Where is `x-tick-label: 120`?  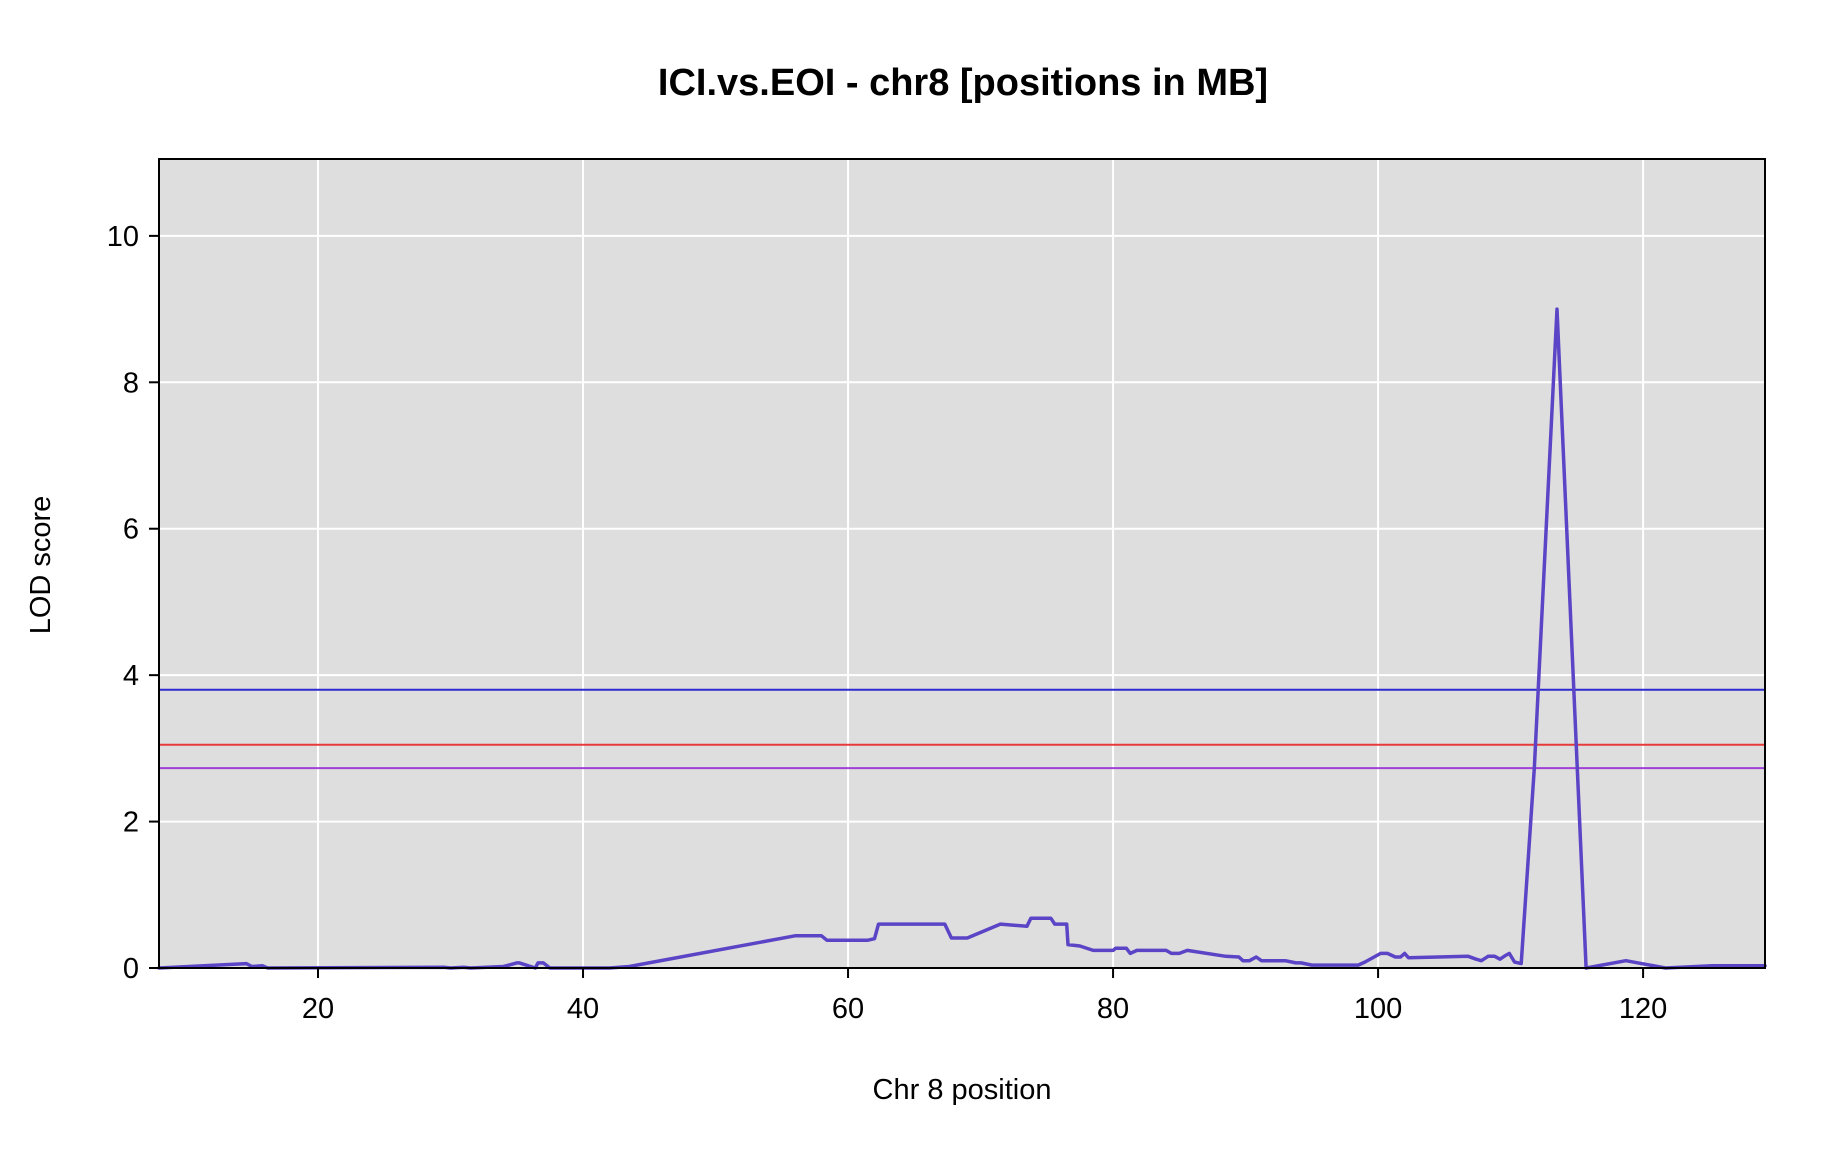 x-tick-label: 120 is located at coordinates (1643, 1009).